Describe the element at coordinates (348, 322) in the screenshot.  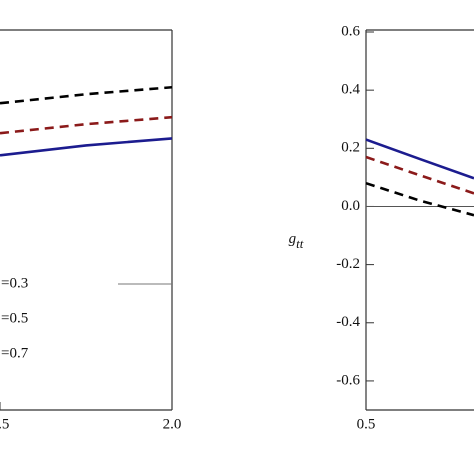
I see `y-tick-label: -0.4` at that location.